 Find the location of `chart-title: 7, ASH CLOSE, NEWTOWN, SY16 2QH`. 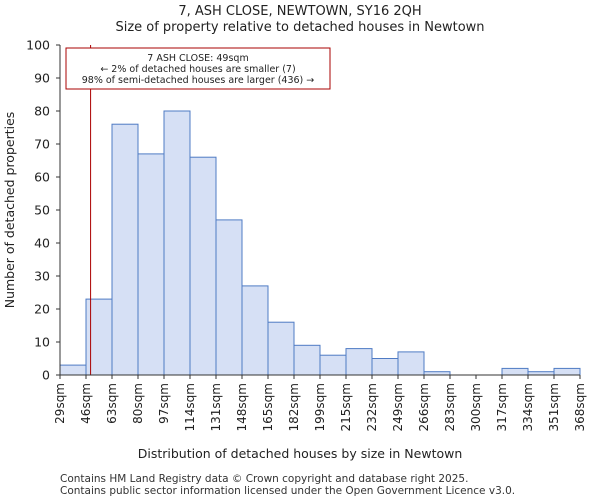

chart-title: 7, ASH CLOSE, NEWTOWN, SY16 2QH is located at coordinates (300, 11).